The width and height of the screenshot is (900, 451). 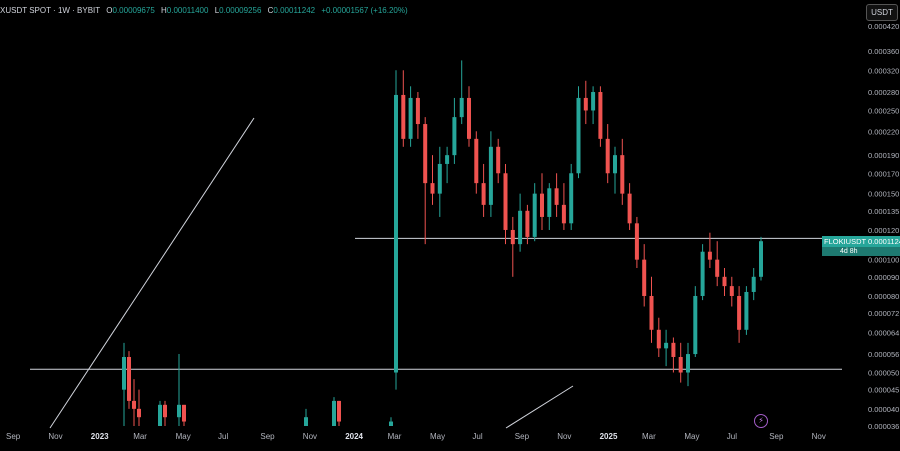 I want to click on close-label: C, so click(x=270, y=10).